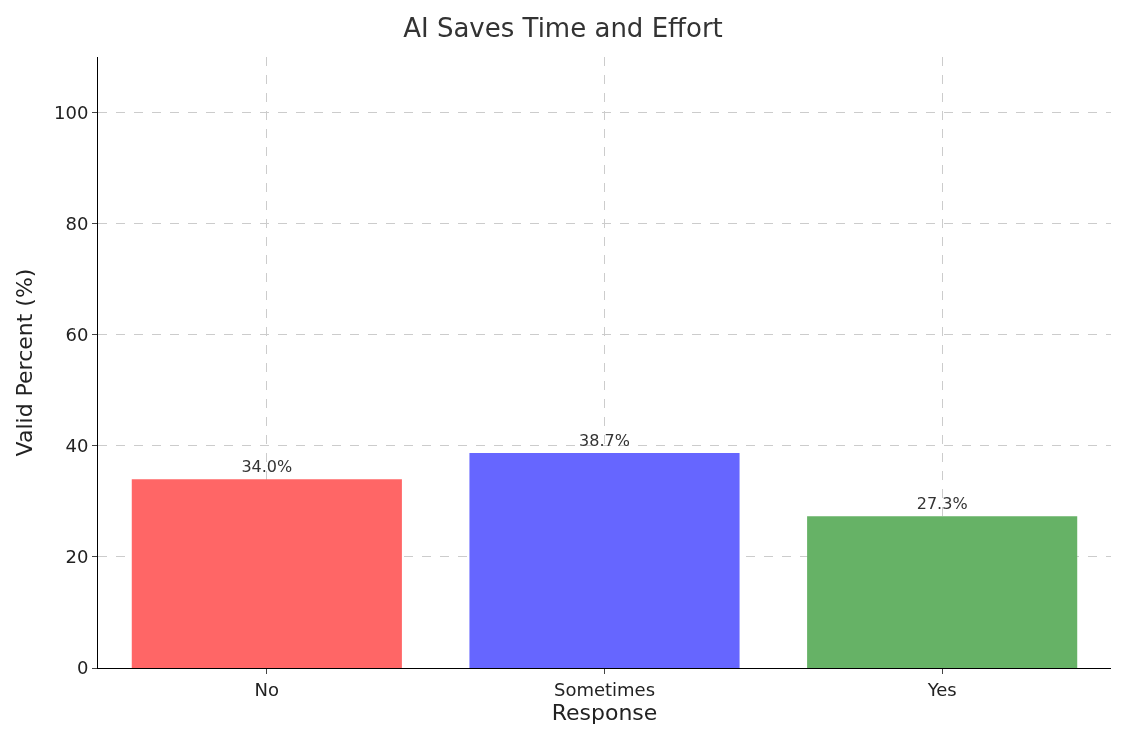 Image resolution: width=1126 pixels, height=733 pixels. I want to click on y-tick-label: 20, so click(77, 557).